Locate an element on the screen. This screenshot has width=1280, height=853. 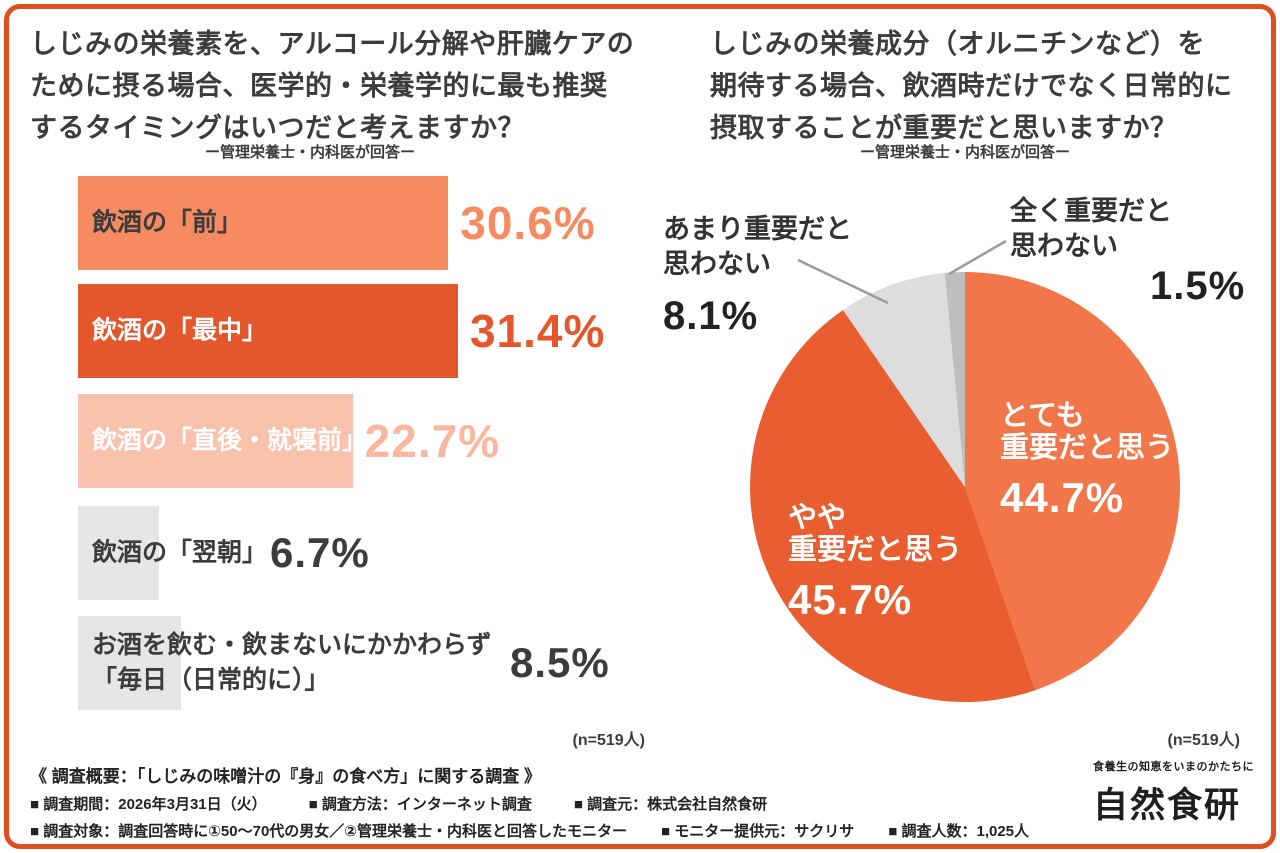
company-logo: 食養生の知恵をいまのかたちに 自然食研 is located at coordinates (1173, 793).